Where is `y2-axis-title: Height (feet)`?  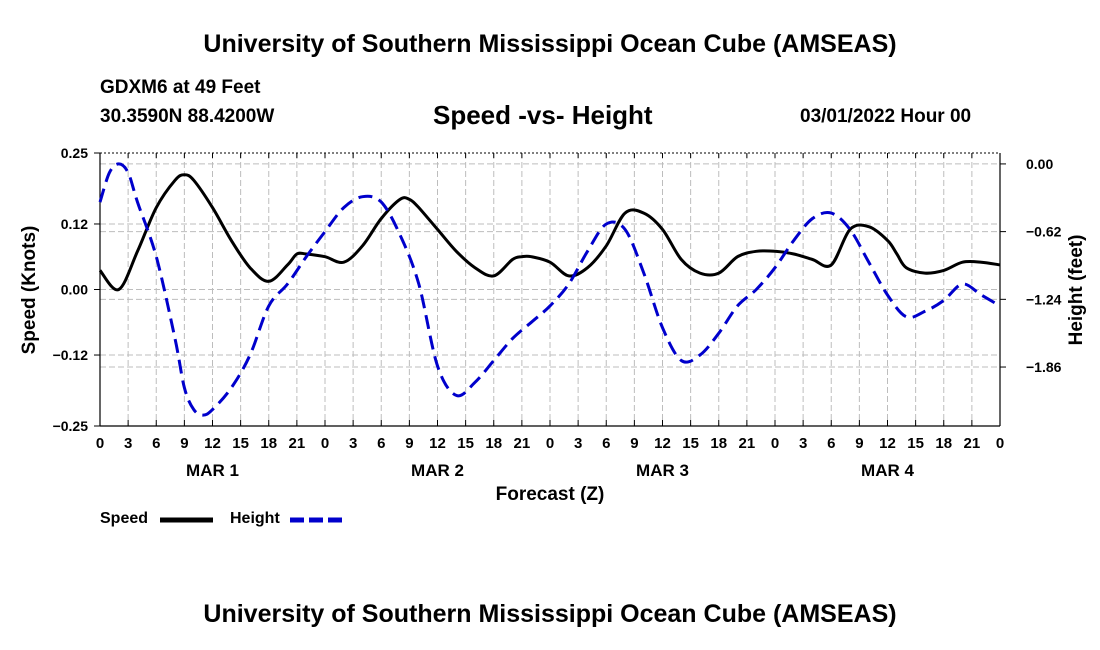
y2-axis-title: Height (feet) is located at coordinates (1076, 290).